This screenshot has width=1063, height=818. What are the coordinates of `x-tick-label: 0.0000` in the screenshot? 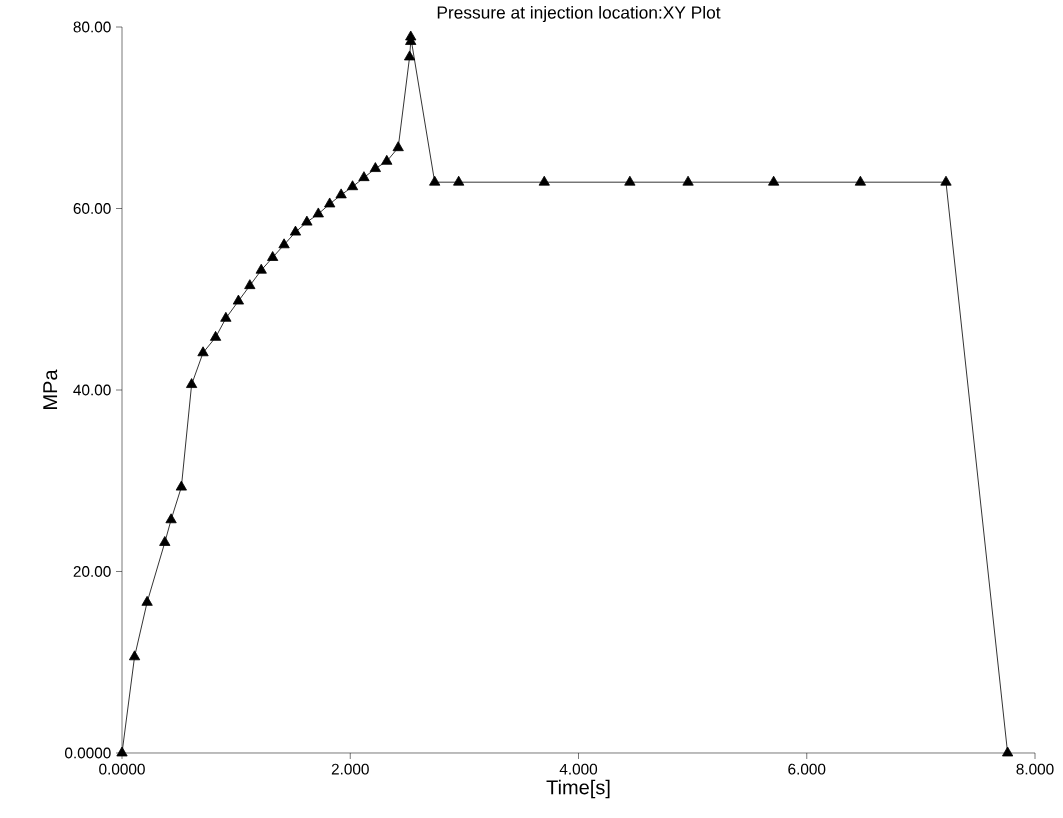 It's located at (122, 769).